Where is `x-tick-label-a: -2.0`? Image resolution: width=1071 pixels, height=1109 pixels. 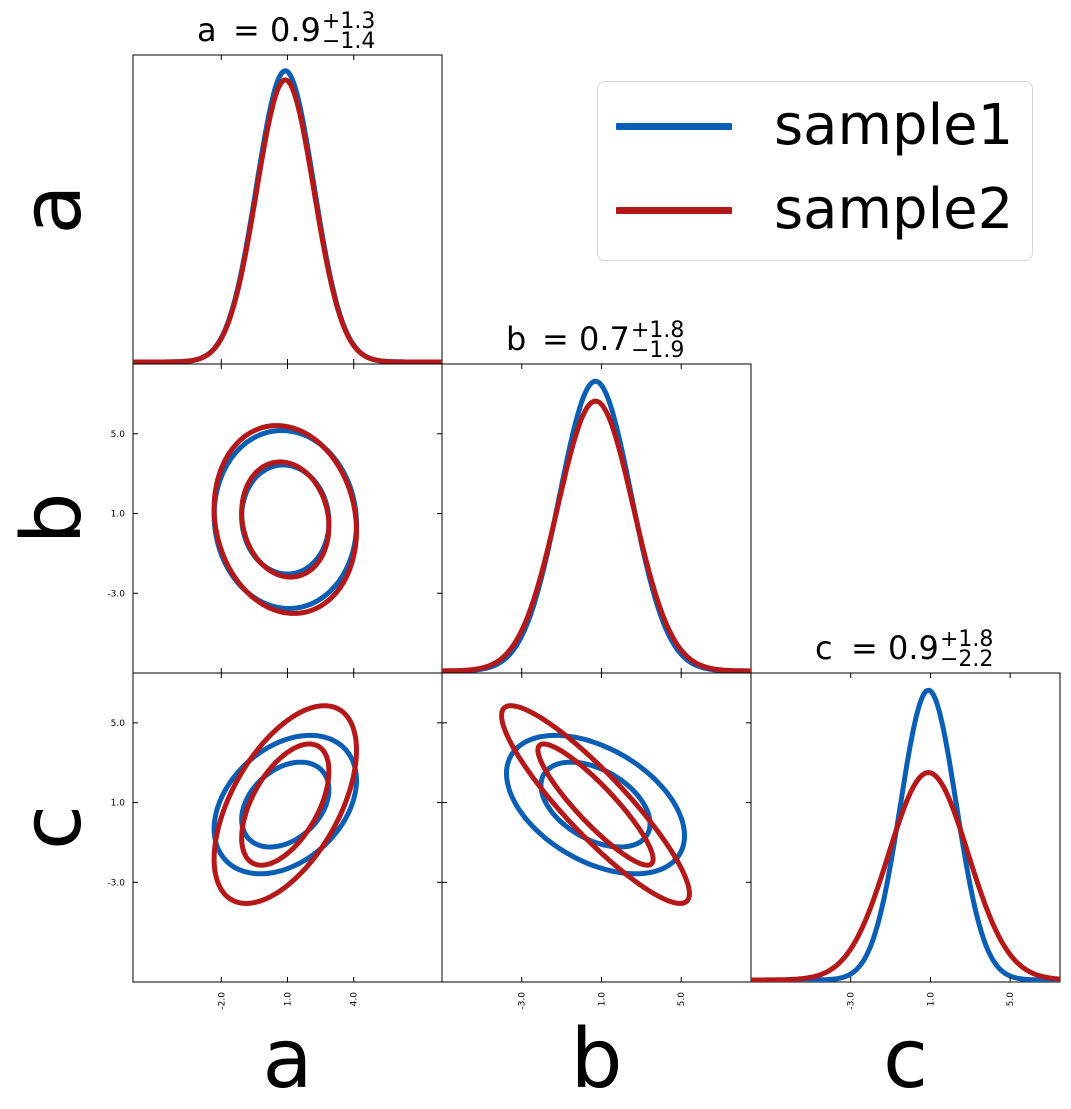
x-tick-label-a: -2.0 is located at coordinates (222, 1001).